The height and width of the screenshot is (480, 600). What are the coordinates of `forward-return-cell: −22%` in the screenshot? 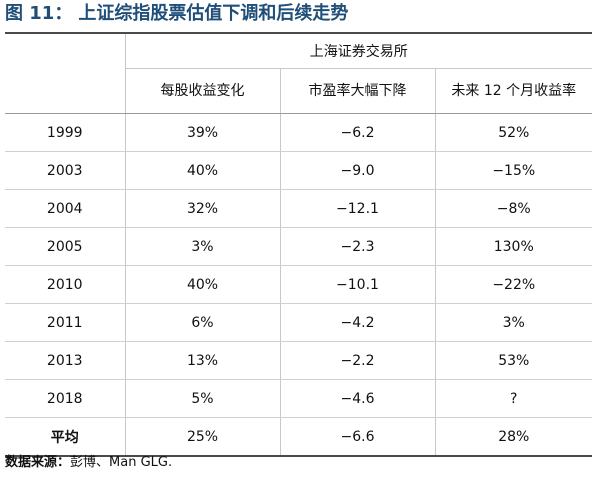 It's located at (513, 284).